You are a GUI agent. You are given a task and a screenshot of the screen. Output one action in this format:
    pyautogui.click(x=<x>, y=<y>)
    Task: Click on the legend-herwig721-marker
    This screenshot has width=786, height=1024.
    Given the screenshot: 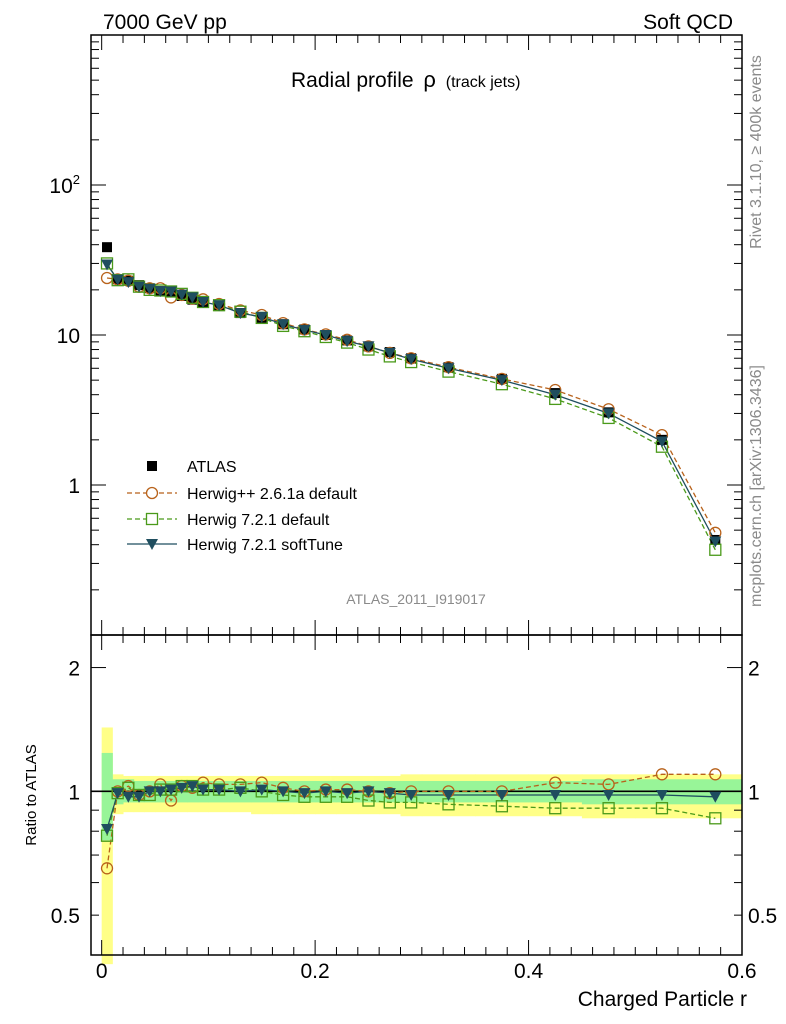 What is the action you would take?
    pyautogui.click(x=152, y=519)
    